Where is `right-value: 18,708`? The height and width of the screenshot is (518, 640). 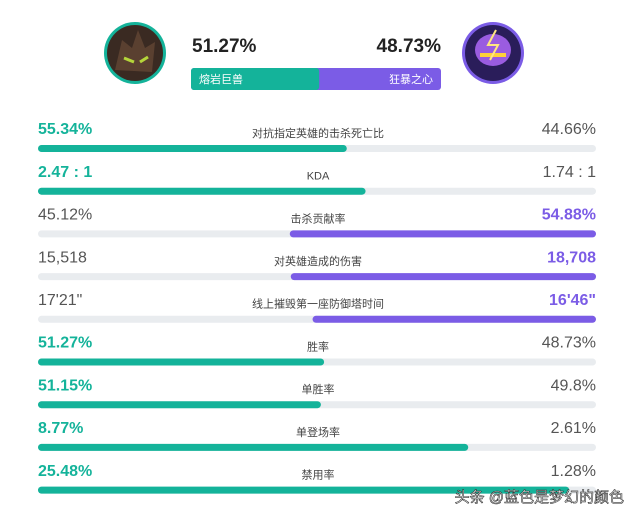
right-value: 18,708 is located at coordinates (571, 257).